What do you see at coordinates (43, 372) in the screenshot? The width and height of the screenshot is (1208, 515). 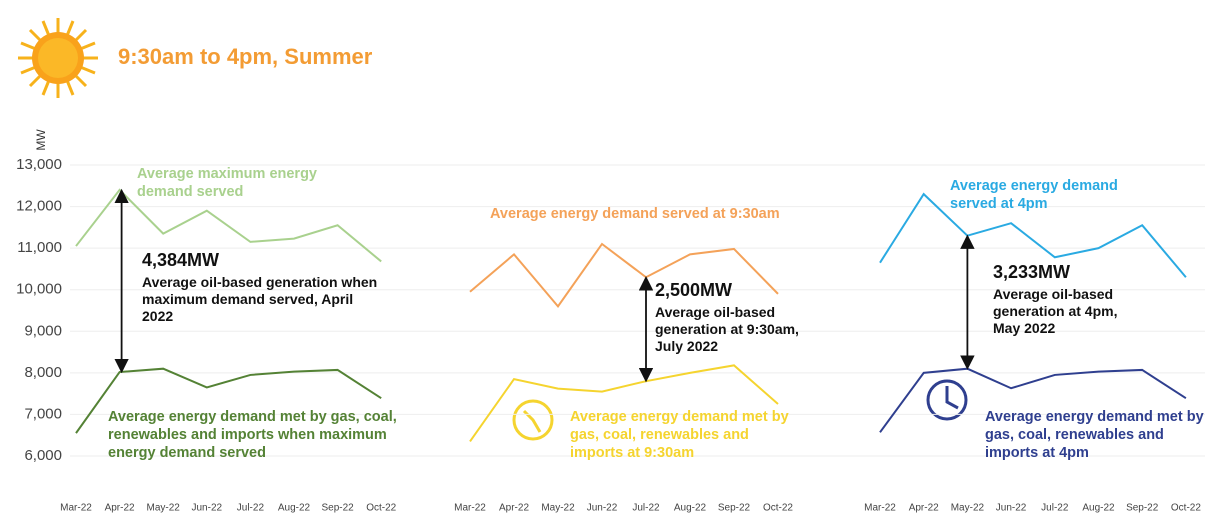 I see `y-tick-label: 8,000` at bounding box center [43, 372].